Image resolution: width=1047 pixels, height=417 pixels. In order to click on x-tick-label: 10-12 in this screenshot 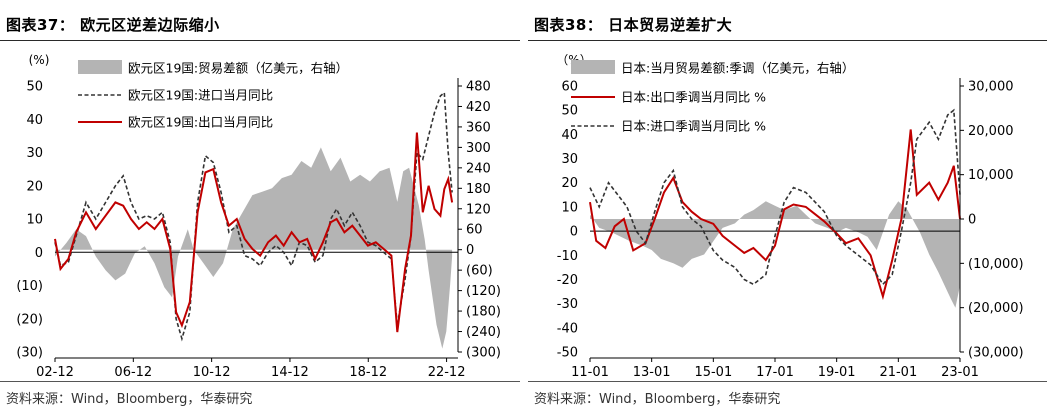, I will do `click(212, 372)`.